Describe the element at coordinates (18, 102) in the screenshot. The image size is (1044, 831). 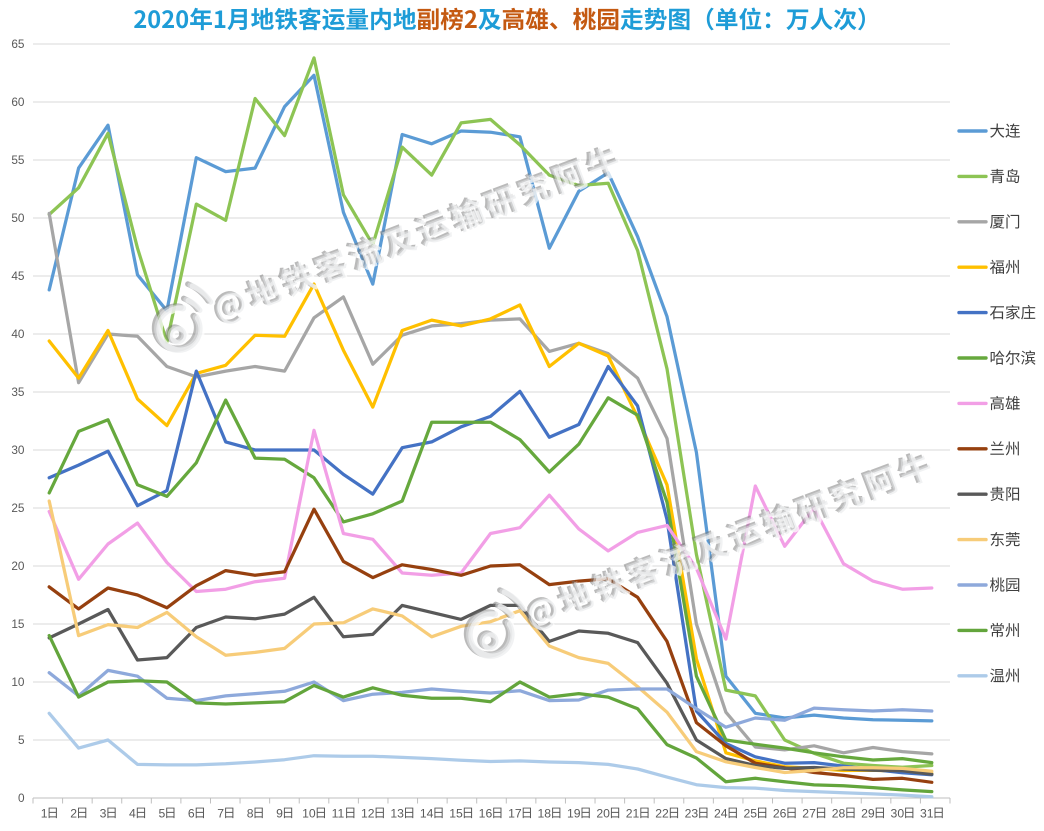
I see `svg-text: 60` at that location.